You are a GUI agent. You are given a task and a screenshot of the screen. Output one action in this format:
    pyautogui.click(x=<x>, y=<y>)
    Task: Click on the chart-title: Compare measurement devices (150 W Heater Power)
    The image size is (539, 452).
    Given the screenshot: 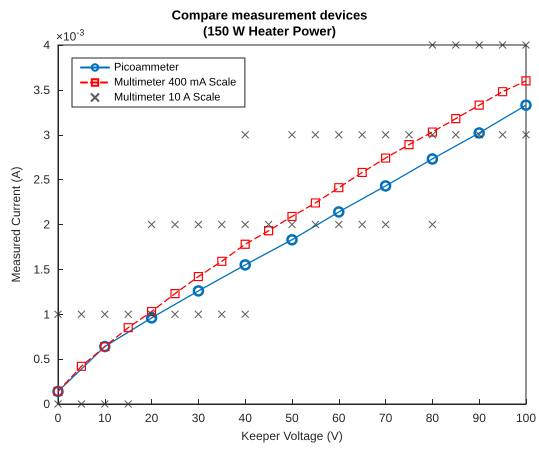 What is the action you would take?
    pyautogui.click(x=270, y=23)
    